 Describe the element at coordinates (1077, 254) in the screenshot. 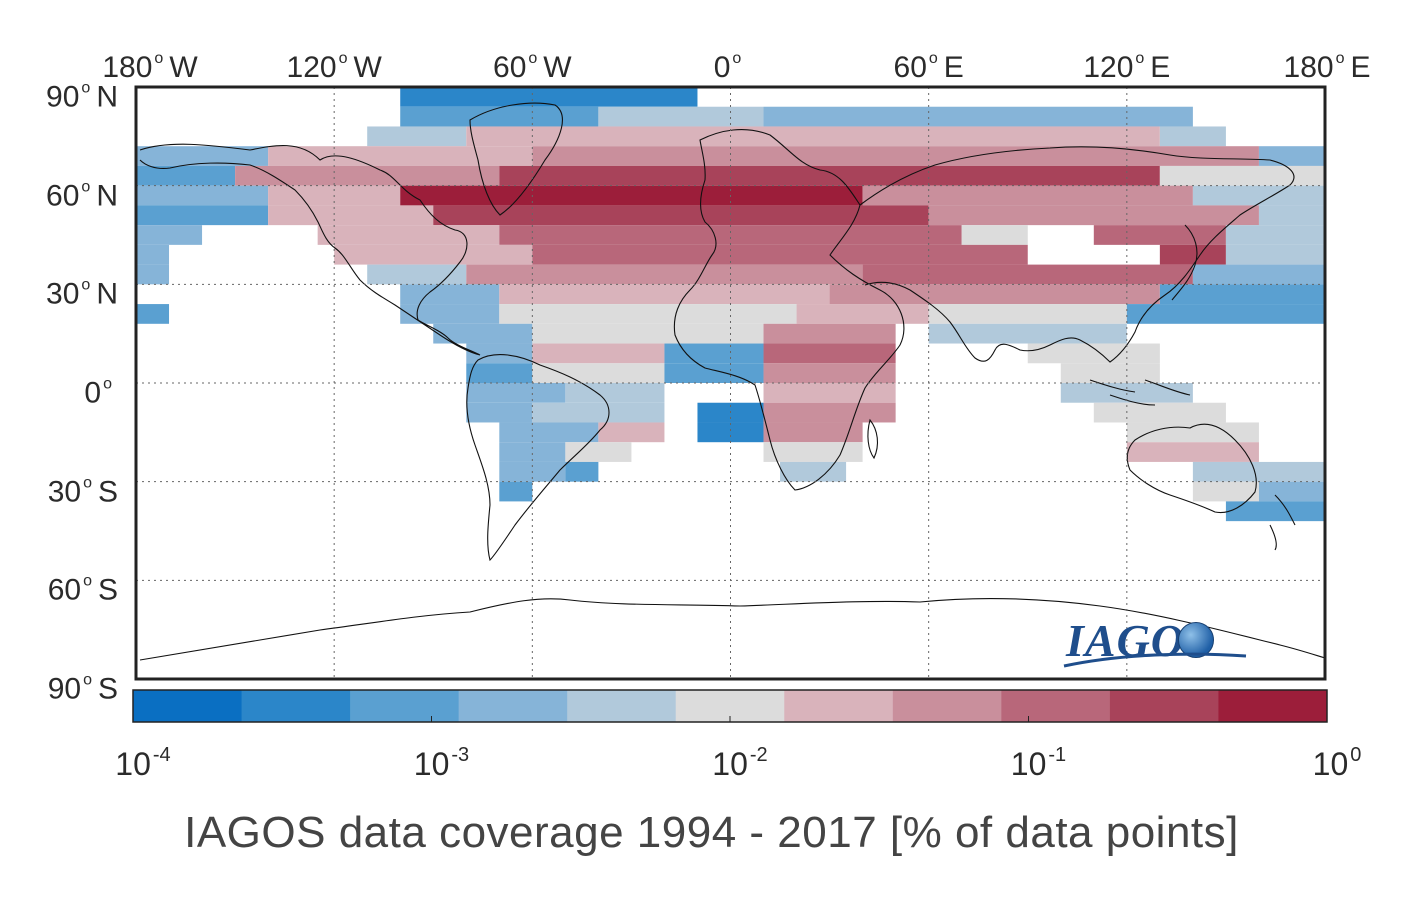

I see `asia-coastline` at that location.